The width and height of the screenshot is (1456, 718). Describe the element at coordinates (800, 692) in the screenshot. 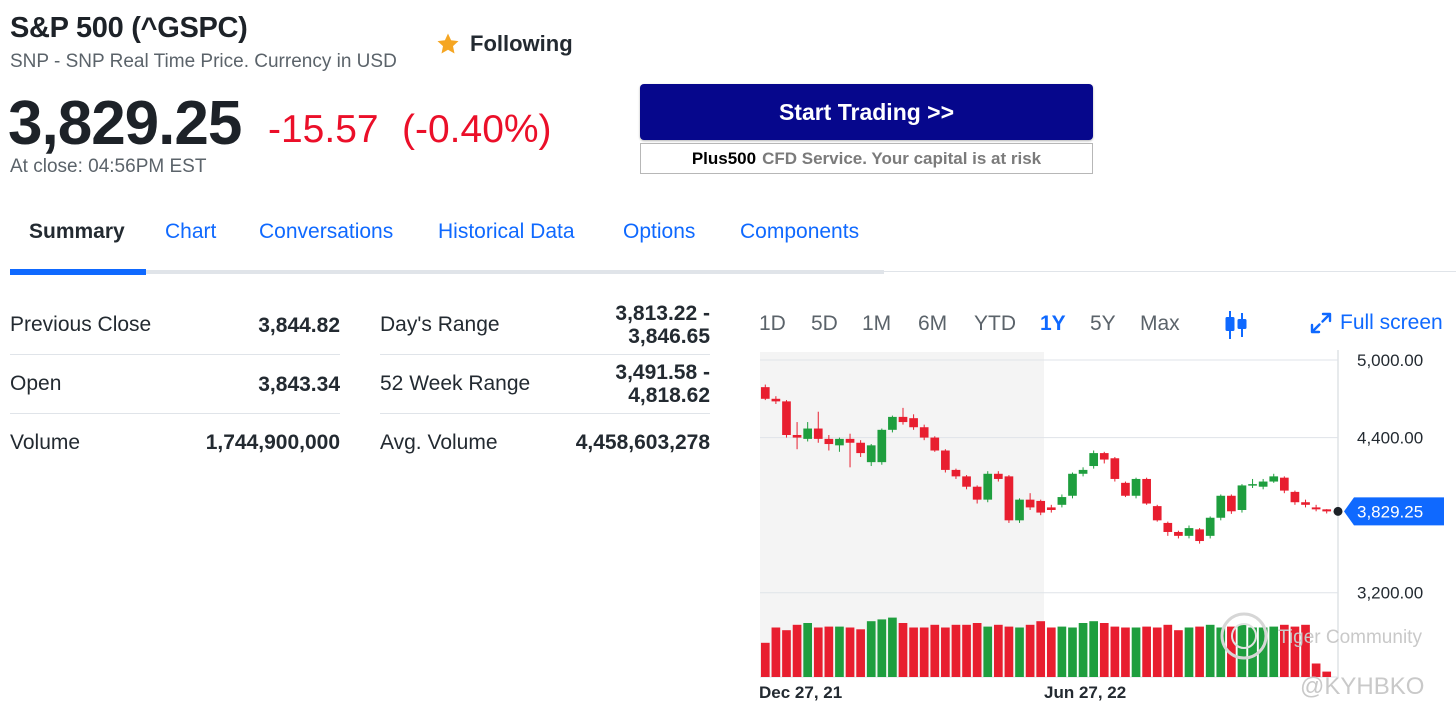

I see `x-tick-label: Dec 27, 21` at that location.